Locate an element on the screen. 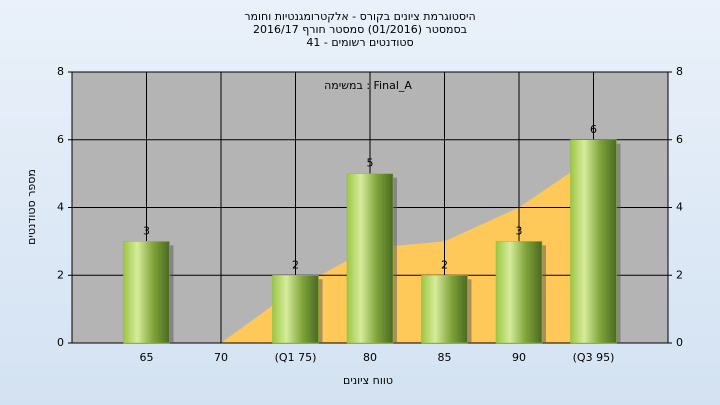 Image resolution: width=720 pixels, height=405 pixels. y2-tick-label: 6 is located at coordinates (679, 139).